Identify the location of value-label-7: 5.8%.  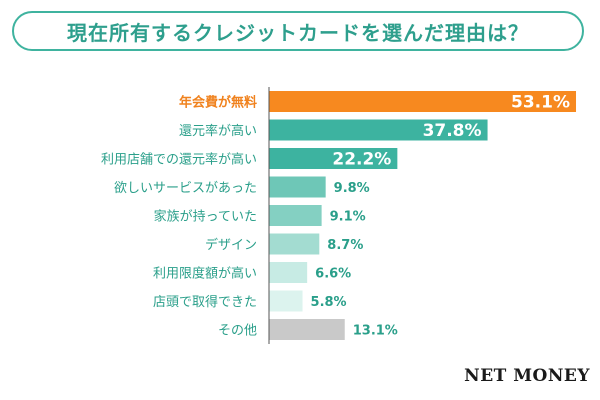
(329, 302).